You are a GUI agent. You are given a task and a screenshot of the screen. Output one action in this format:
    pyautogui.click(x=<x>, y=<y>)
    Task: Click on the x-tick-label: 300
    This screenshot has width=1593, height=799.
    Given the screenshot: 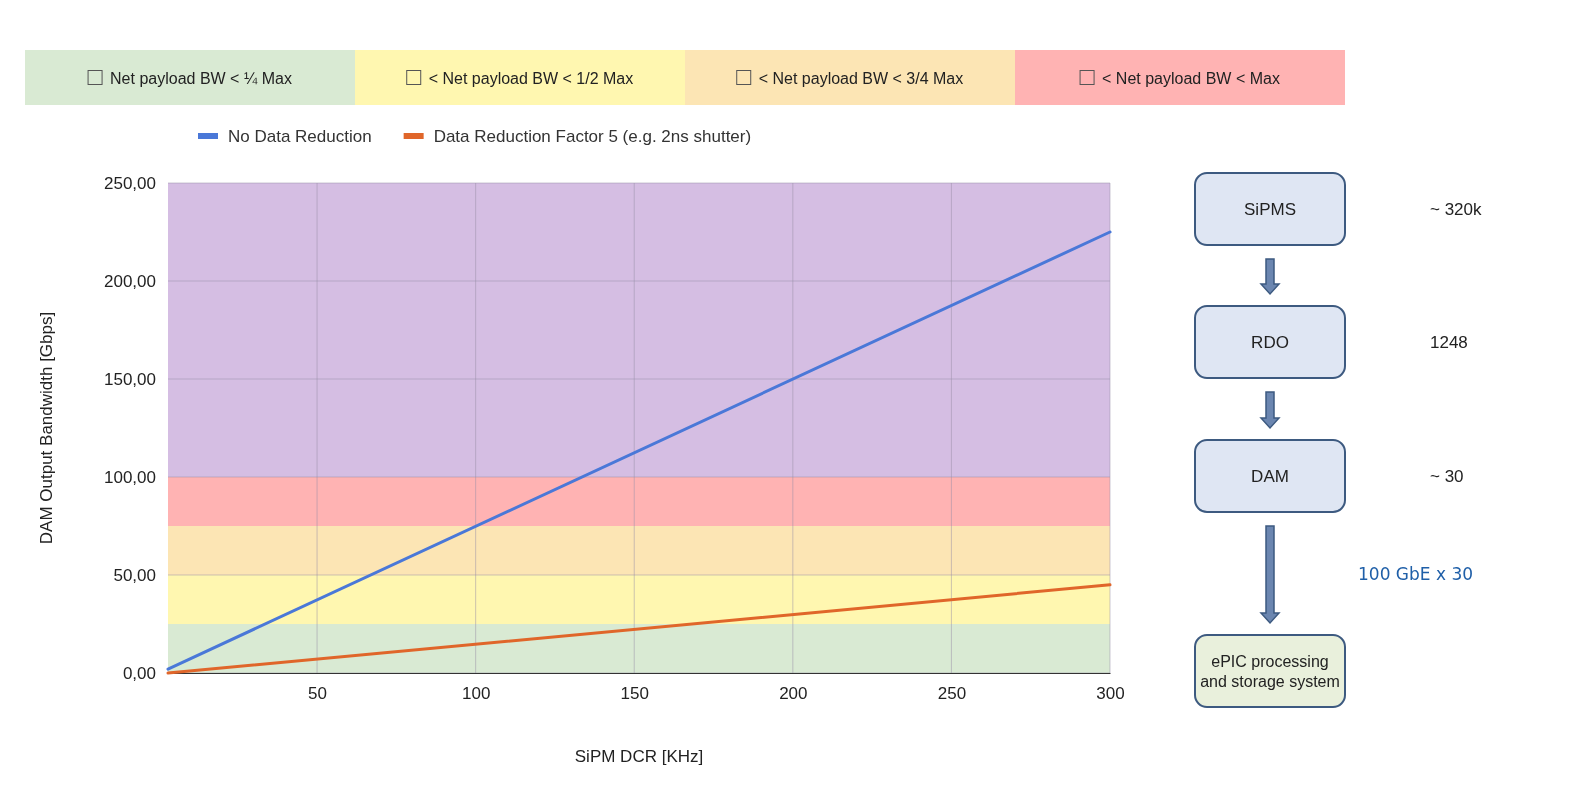 What is the action you would take?
    pyautogui.click(x=1110, y=694)
    